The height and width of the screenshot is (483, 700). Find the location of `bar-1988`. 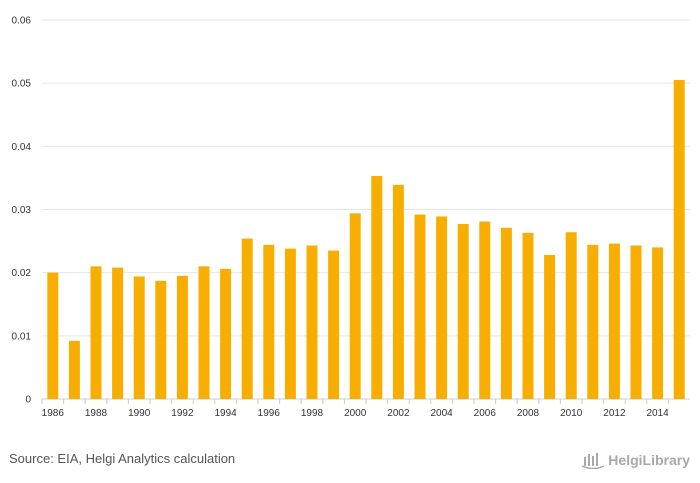

bar-1988 is located at coordinates (96, 332).